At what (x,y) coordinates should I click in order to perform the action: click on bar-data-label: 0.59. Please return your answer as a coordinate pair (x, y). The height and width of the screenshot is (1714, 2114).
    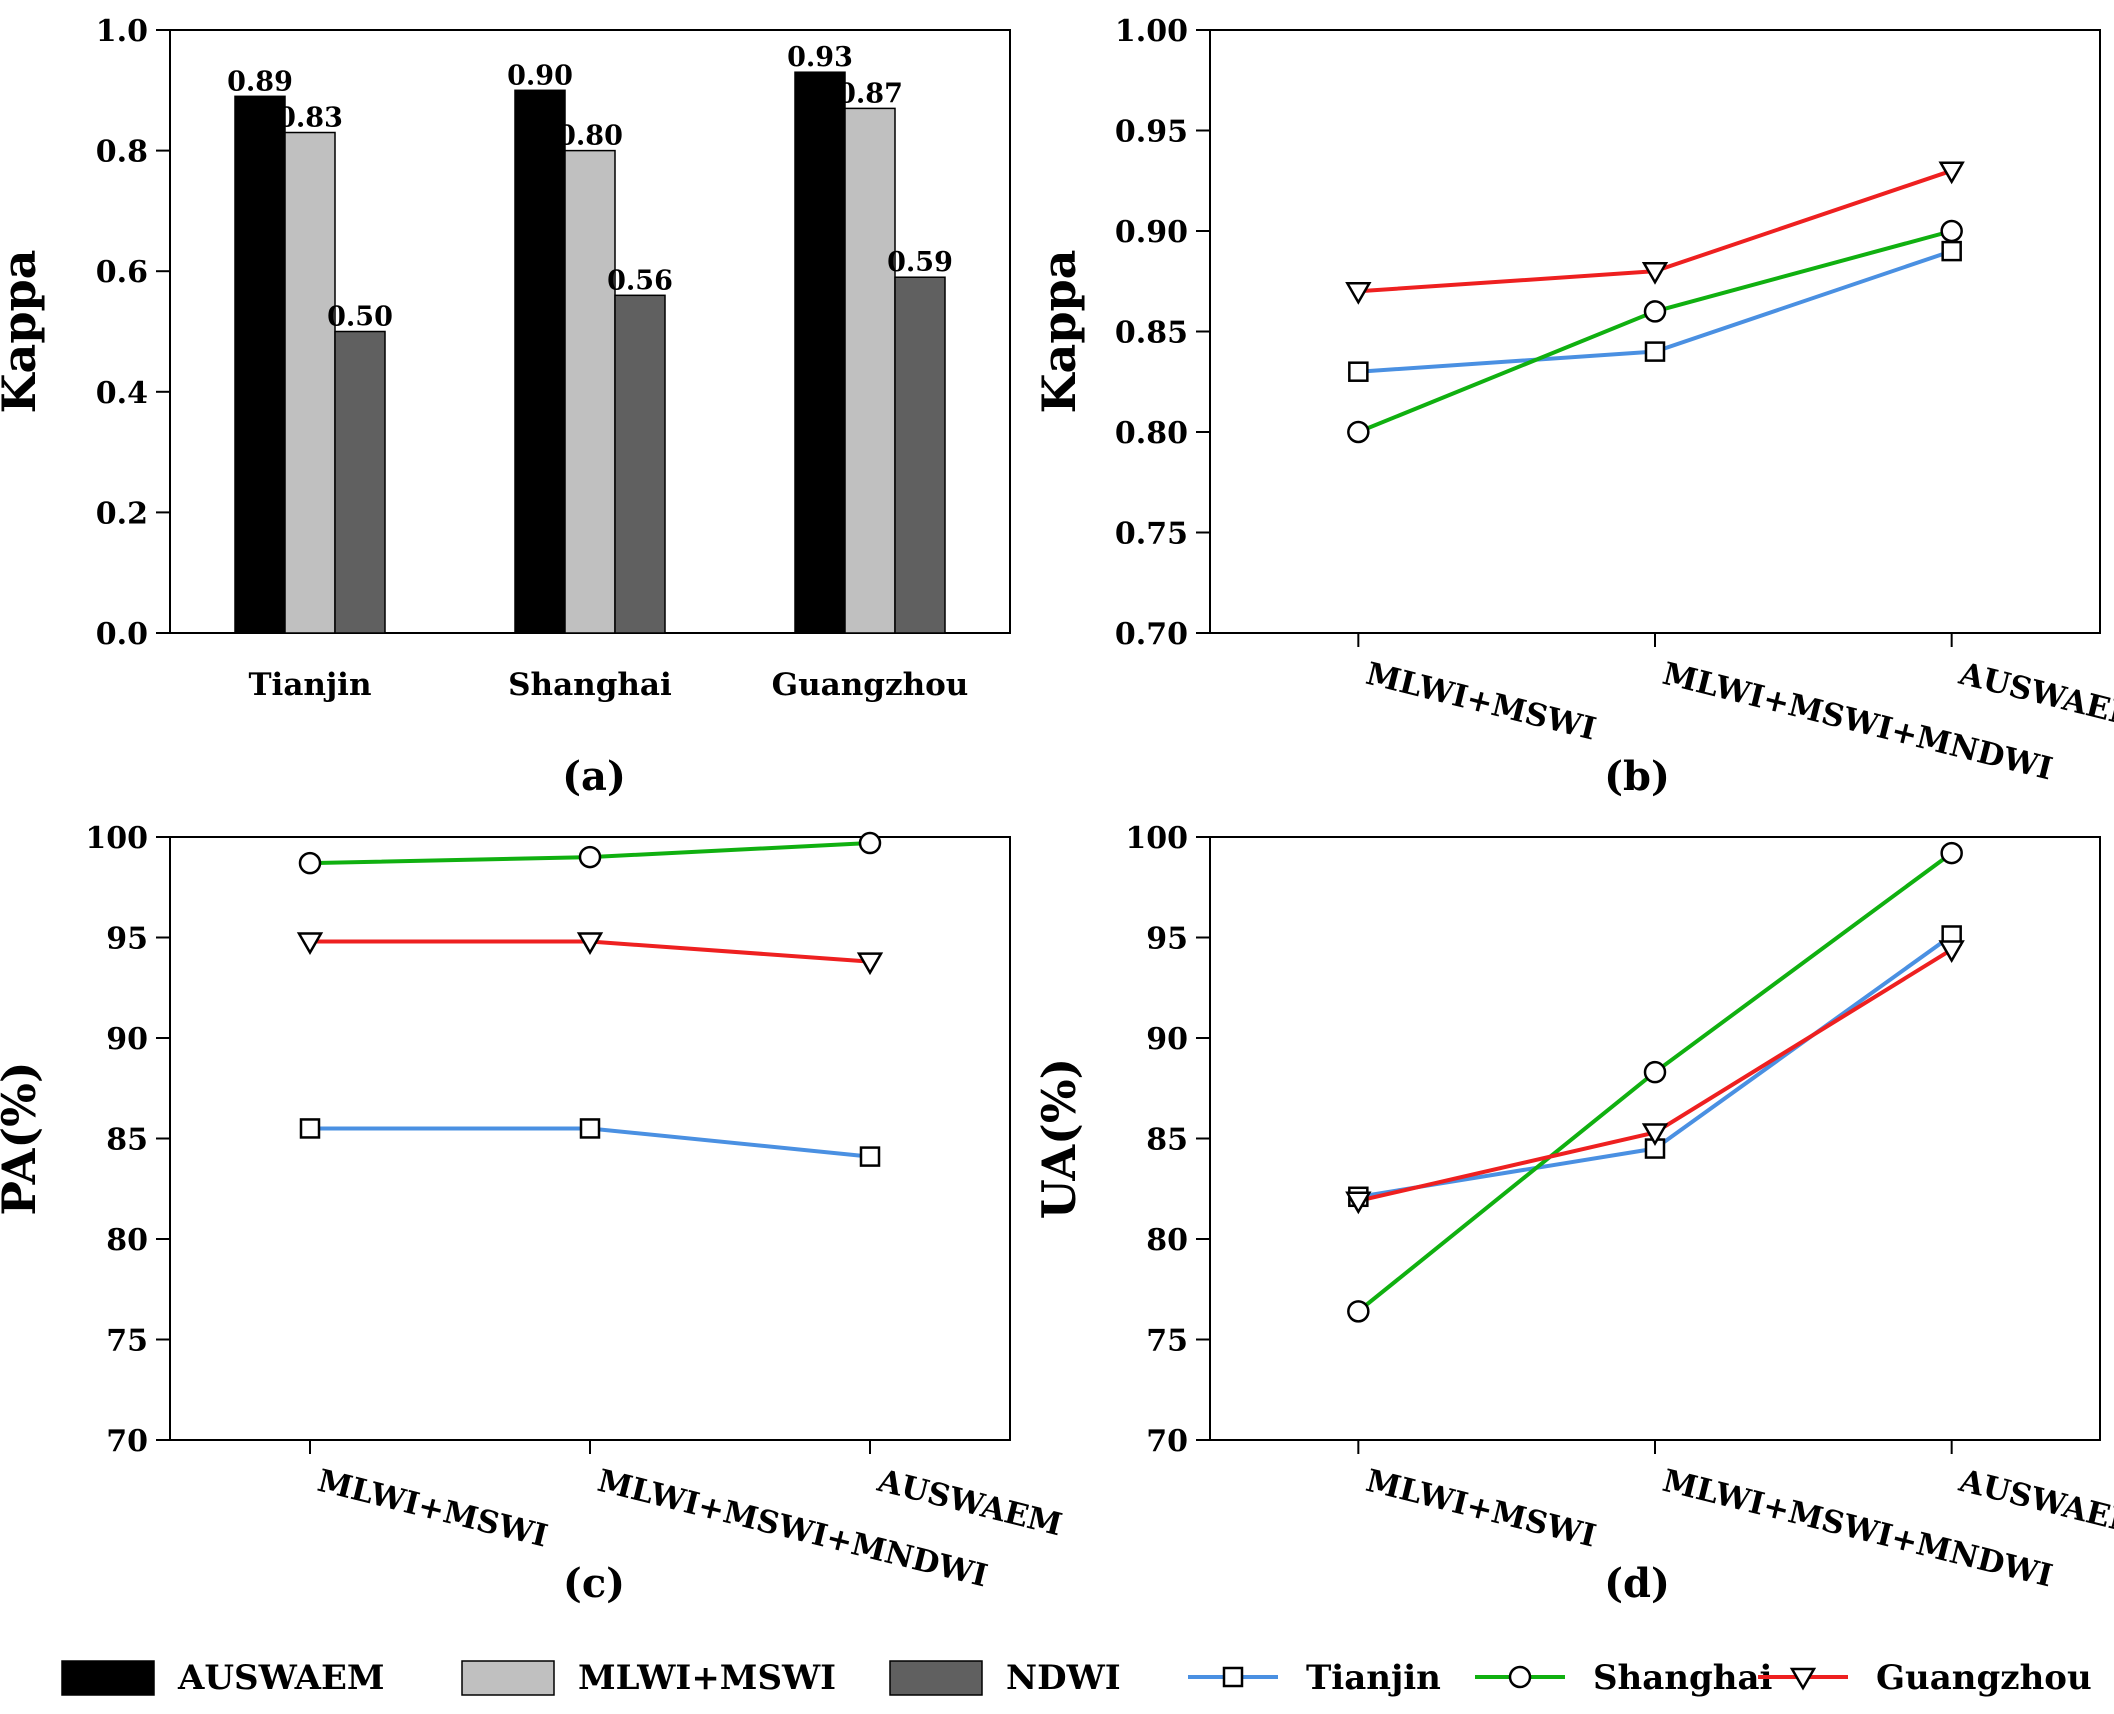
    Looking at the image, I should click on (920, 262).